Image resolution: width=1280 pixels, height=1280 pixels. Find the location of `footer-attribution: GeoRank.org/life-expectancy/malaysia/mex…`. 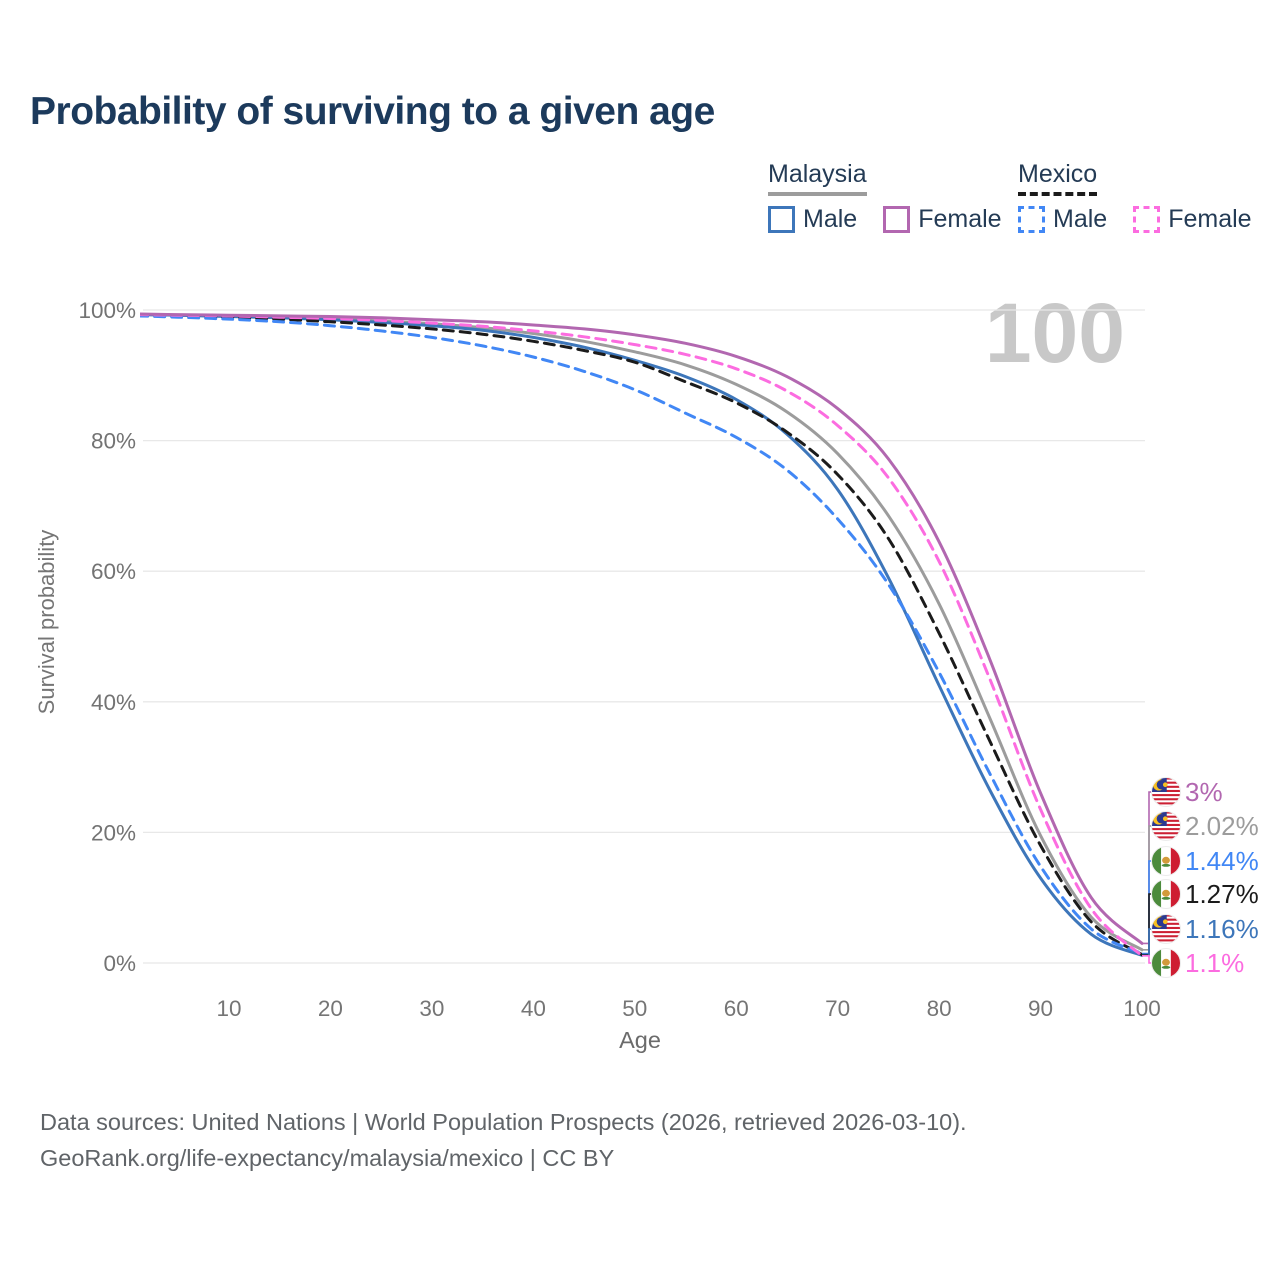

footer-attribution: GeoRank.org/life-expectancy/malaysia/mex… is located at coordinates (327, 1158).